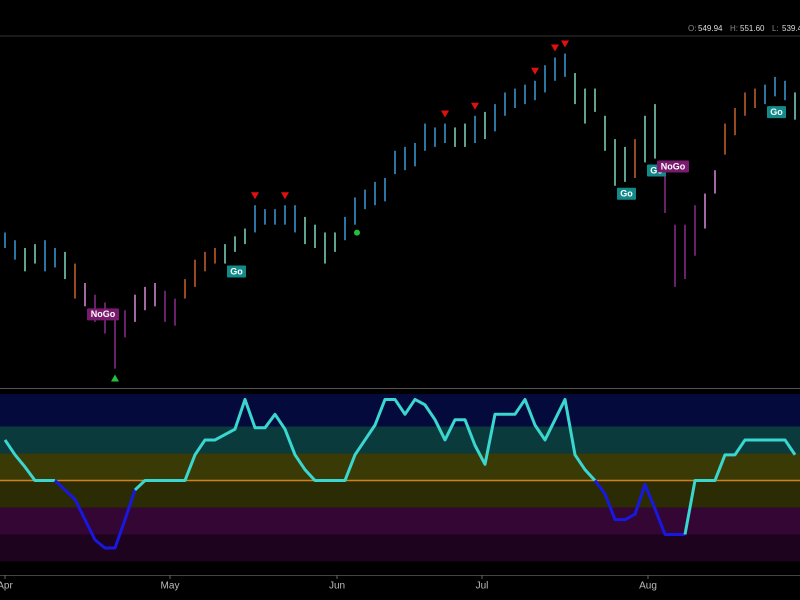 The width and height of the screenshot is (800, 600). Describe the element at coordinates (710, 28) in the screenshot. I see `header-value: 549.94` at that location.